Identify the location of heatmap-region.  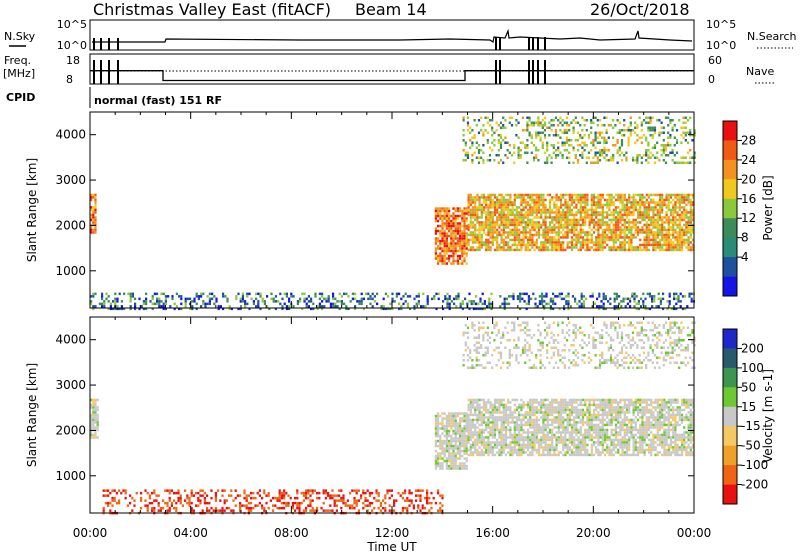
(579, 140).